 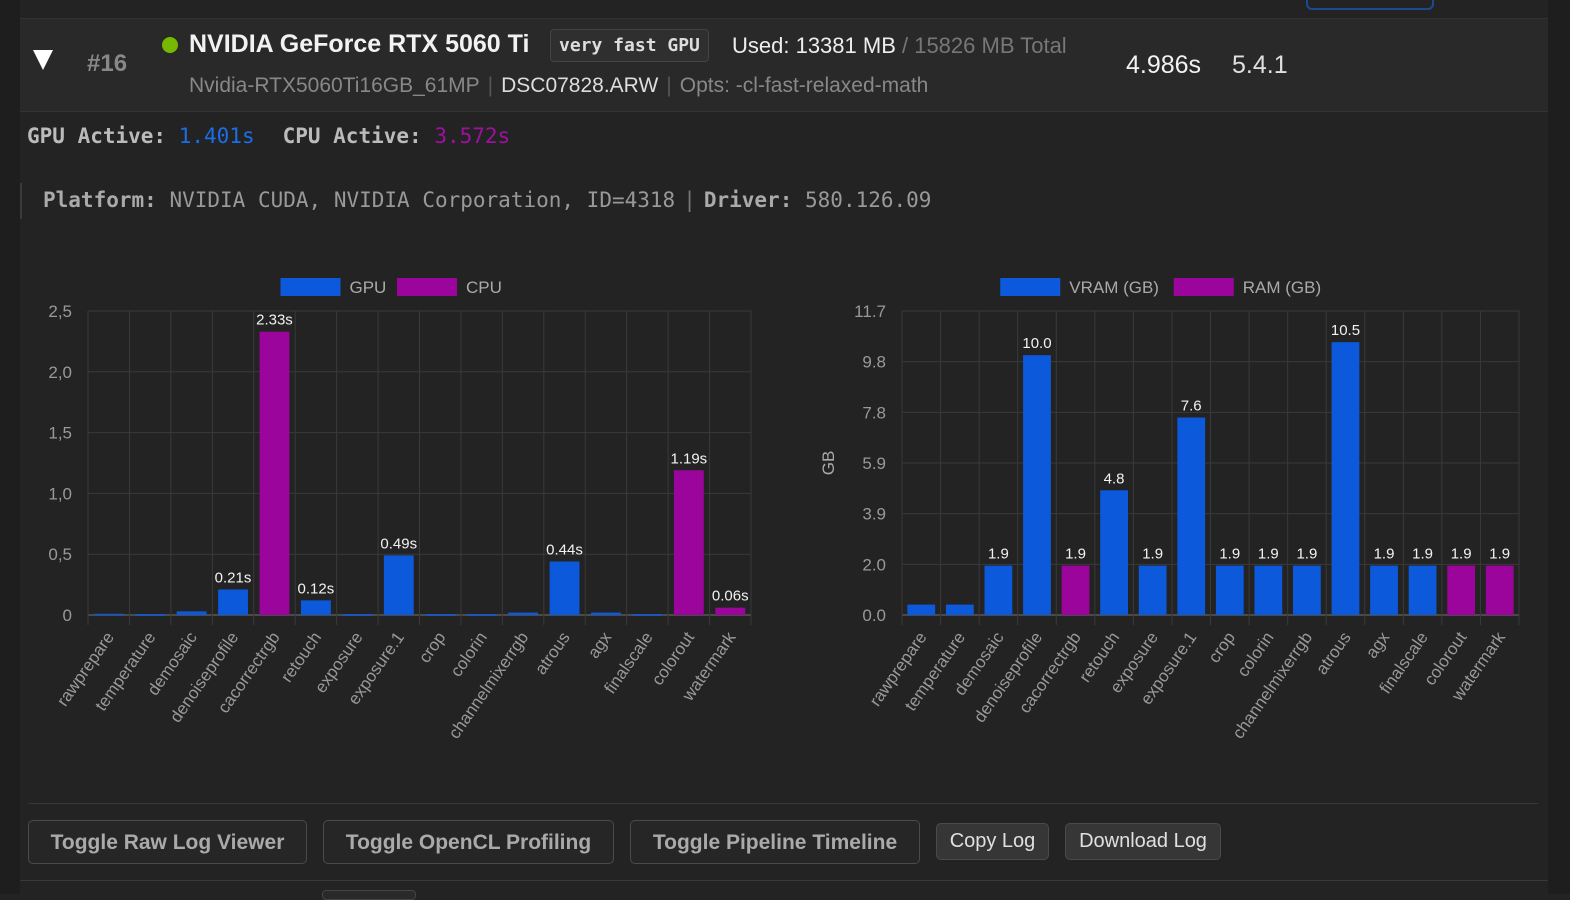 I want to click on toggle-pipeline-timeline-button: Toggle Pipeline Timeline, so click(x=775, y=842).